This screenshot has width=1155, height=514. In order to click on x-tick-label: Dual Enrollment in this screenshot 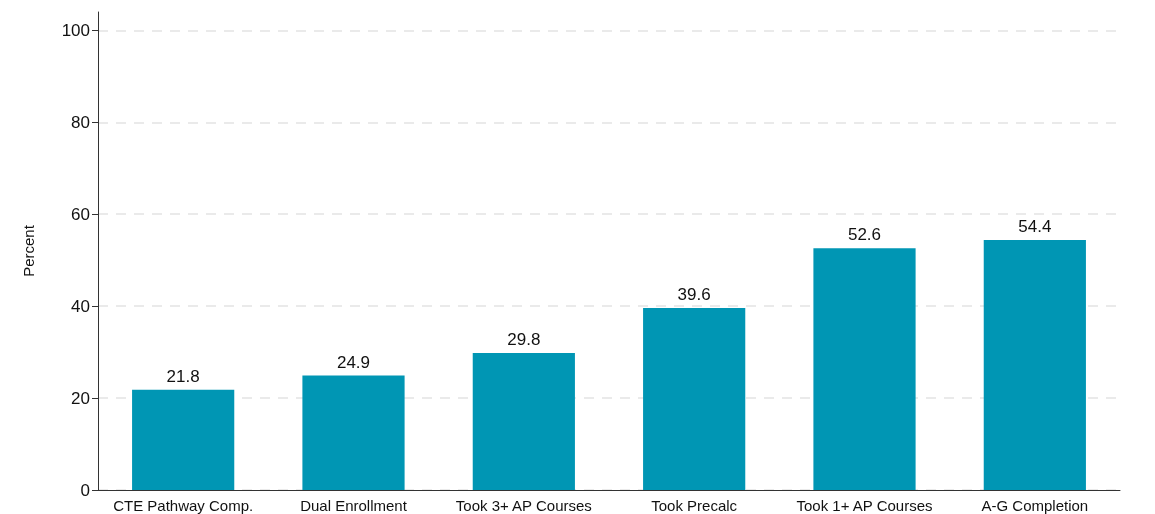, I will do `click(354, 505)`.